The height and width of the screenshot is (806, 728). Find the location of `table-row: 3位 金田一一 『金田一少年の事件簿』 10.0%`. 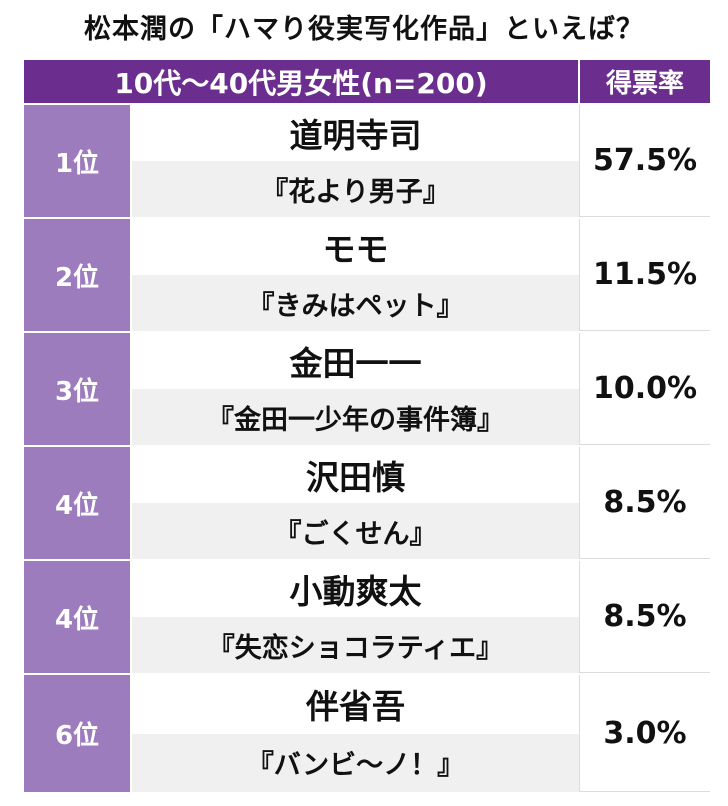

table-row: 3位 金田一一 『金田一少年の事件簿』 10.0% is located at coordinates (367, 390).